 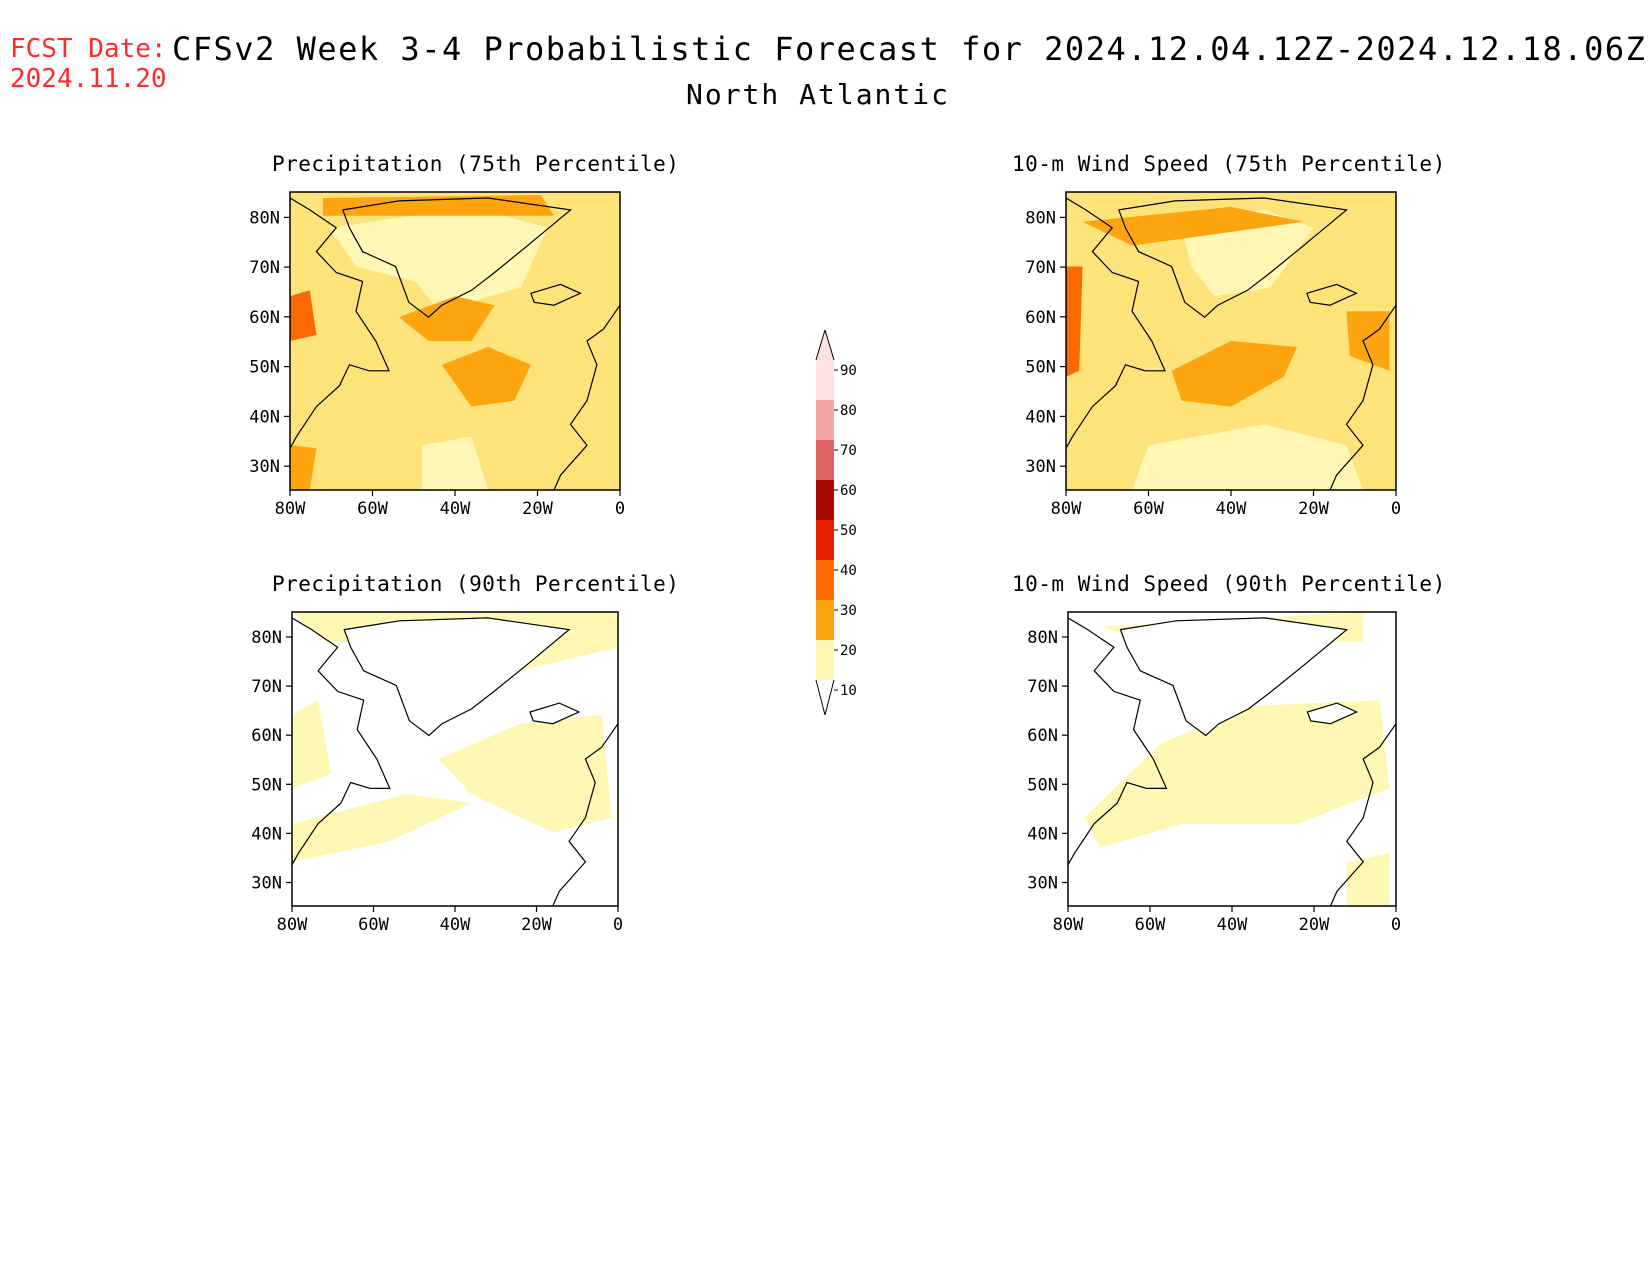 I want to click on panel-title-precip-75: Precipitation (75th Percentile), so click(x=476, y=164).